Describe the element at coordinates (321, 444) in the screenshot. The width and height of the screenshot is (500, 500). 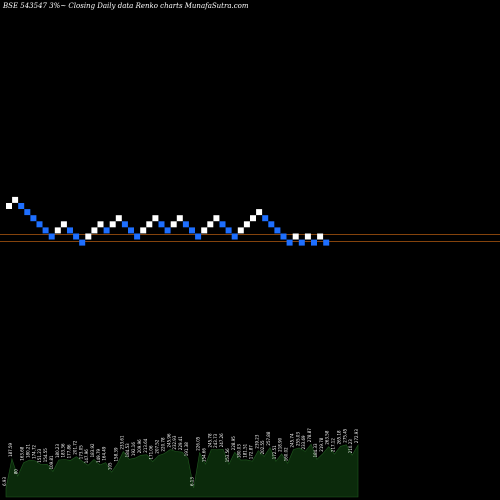
I see `volume-label: 219.78` at that location.